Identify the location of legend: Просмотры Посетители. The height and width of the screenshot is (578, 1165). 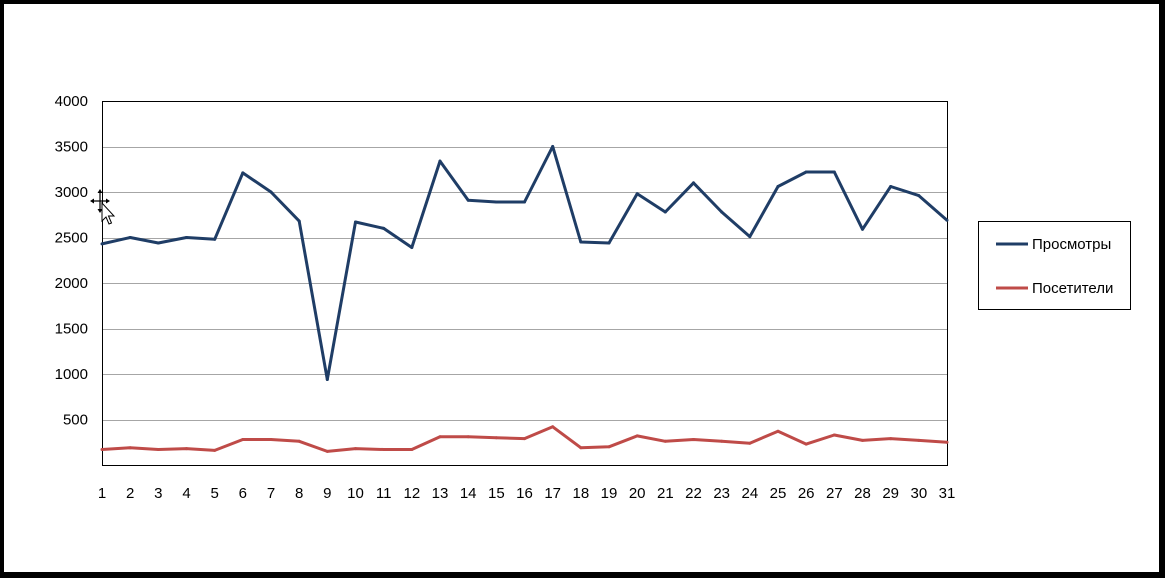
(1054, 265).